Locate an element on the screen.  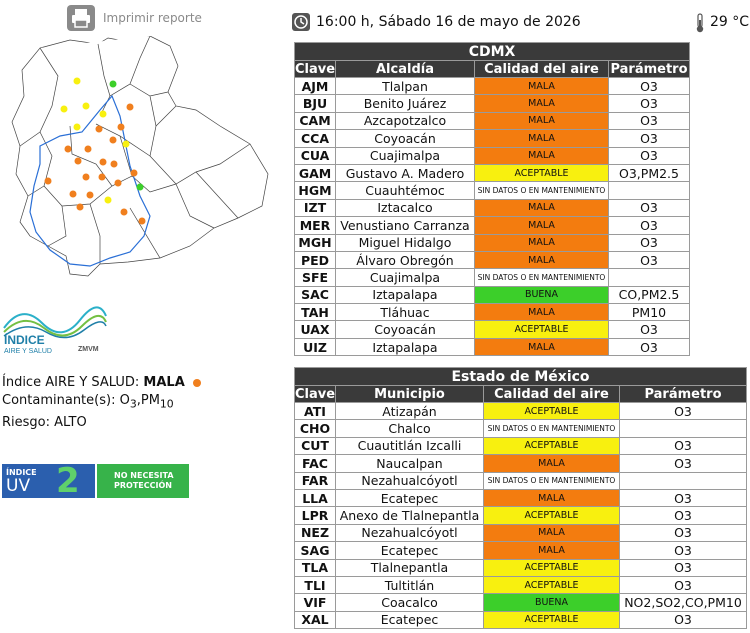
thermometer-icon is located at coordinates (700, 23).